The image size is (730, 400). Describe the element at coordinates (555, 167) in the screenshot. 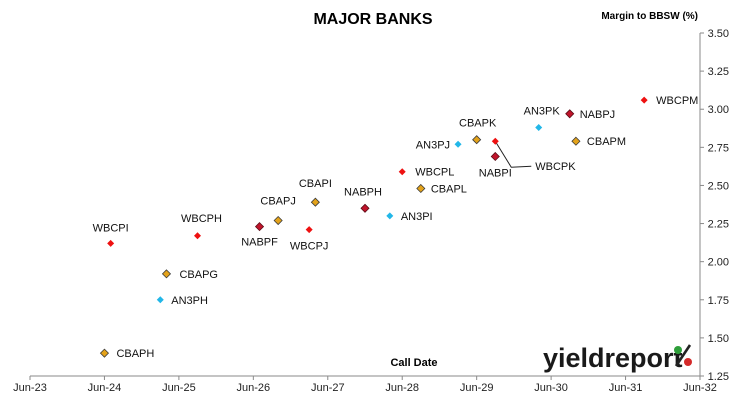

I see `point-label-wbcpk: WBCPK` at that location.